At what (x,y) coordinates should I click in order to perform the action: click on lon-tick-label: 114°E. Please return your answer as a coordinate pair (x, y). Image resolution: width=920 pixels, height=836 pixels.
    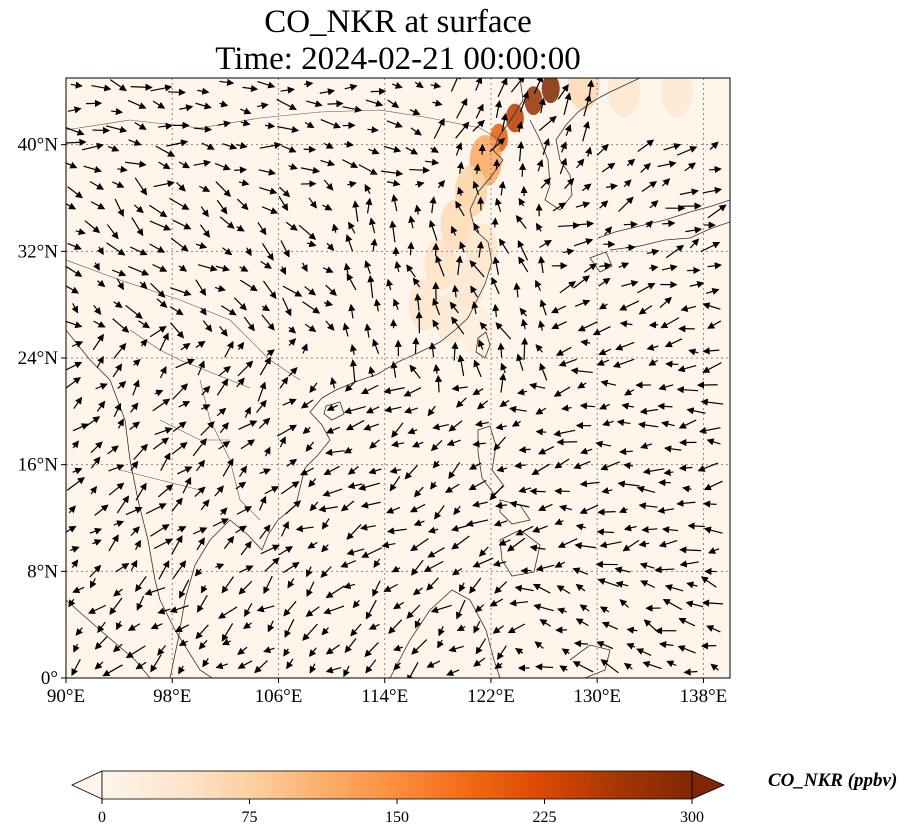
    Looking at the image, I should click on (384, 696).